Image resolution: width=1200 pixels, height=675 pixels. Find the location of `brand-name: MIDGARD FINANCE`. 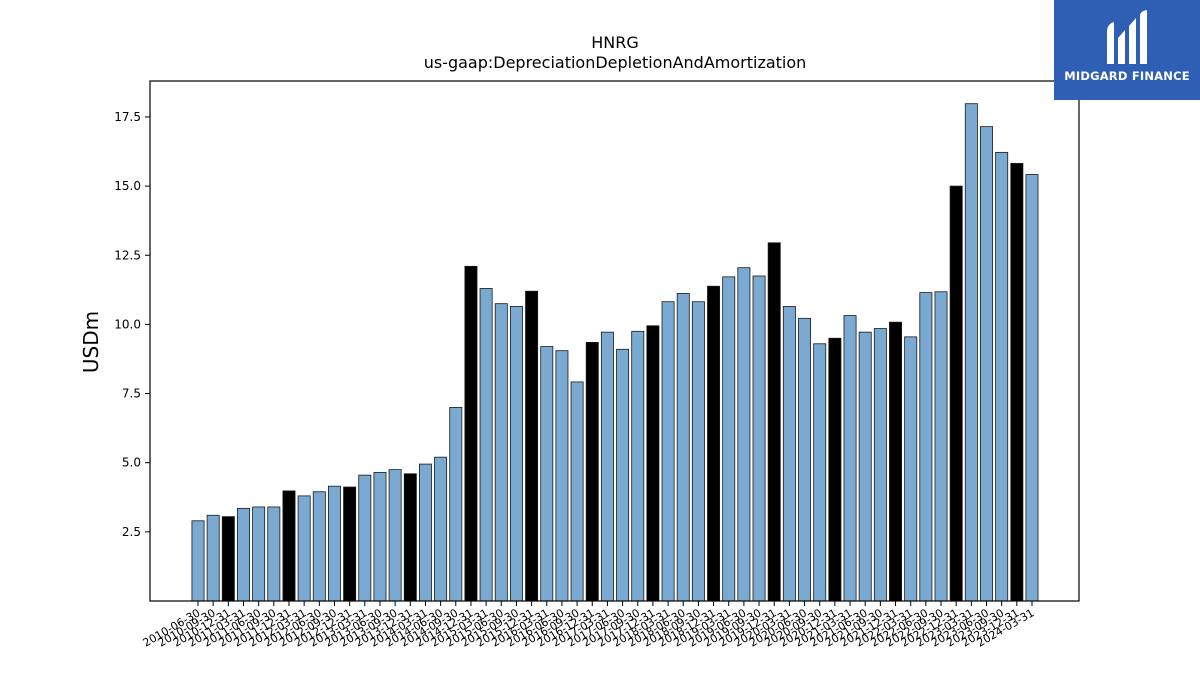

brand-name: MIDGARD FINANCE is located at coordinates (1127, 76).